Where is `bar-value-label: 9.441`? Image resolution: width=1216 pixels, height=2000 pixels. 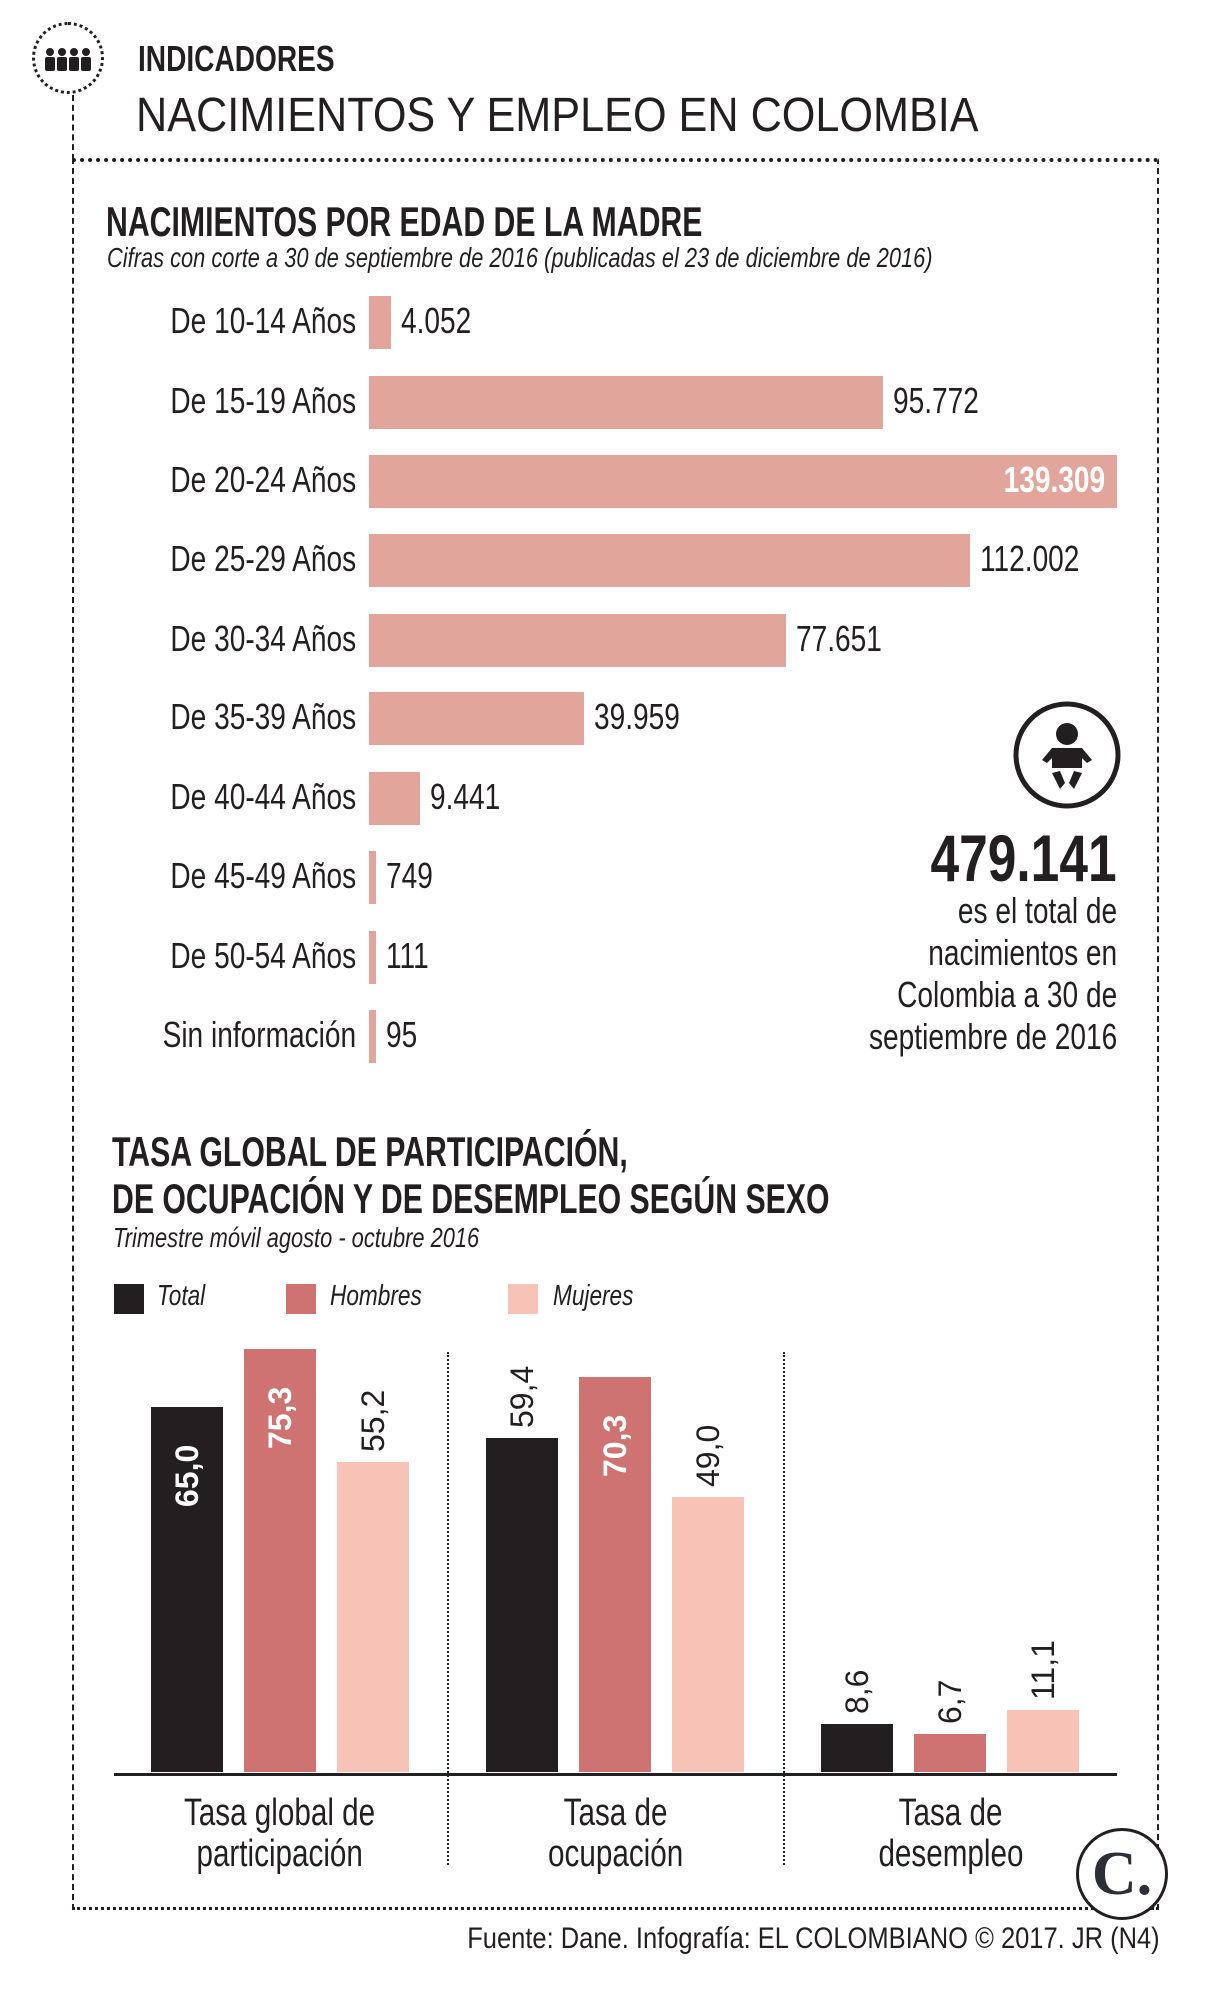 bar-value-label: 9.441 is located at coordinates (464, 796).